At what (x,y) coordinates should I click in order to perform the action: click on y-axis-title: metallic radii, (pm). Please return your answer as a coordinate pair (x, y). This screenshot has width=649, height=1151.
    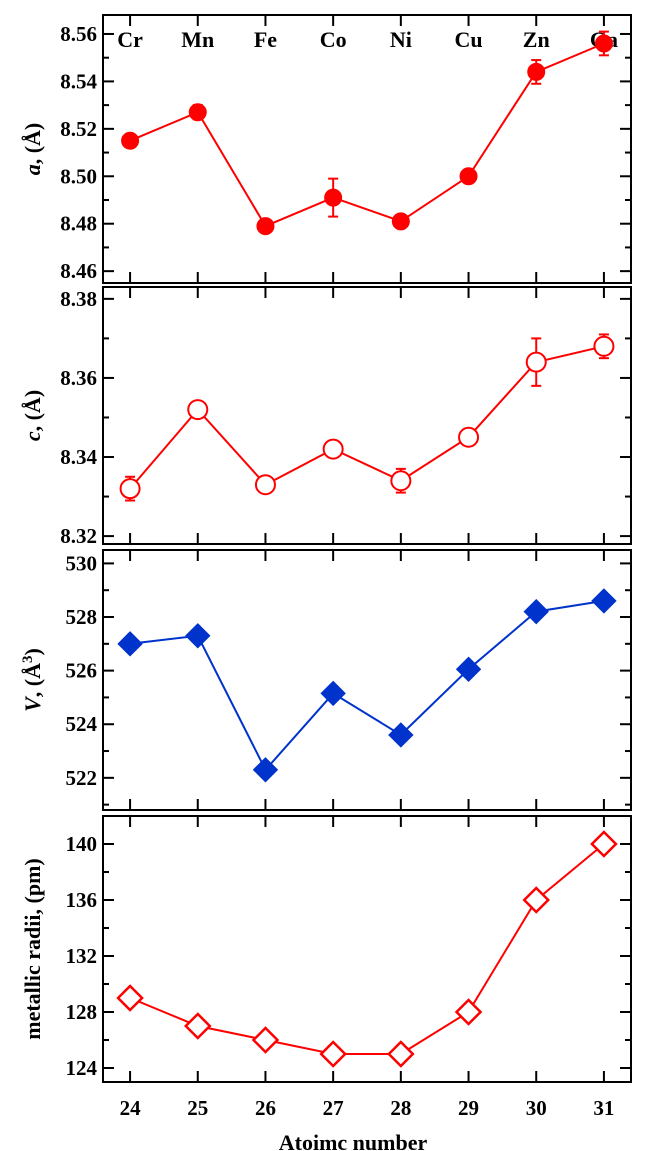
    Looking at the image, I should click on (32, 948).